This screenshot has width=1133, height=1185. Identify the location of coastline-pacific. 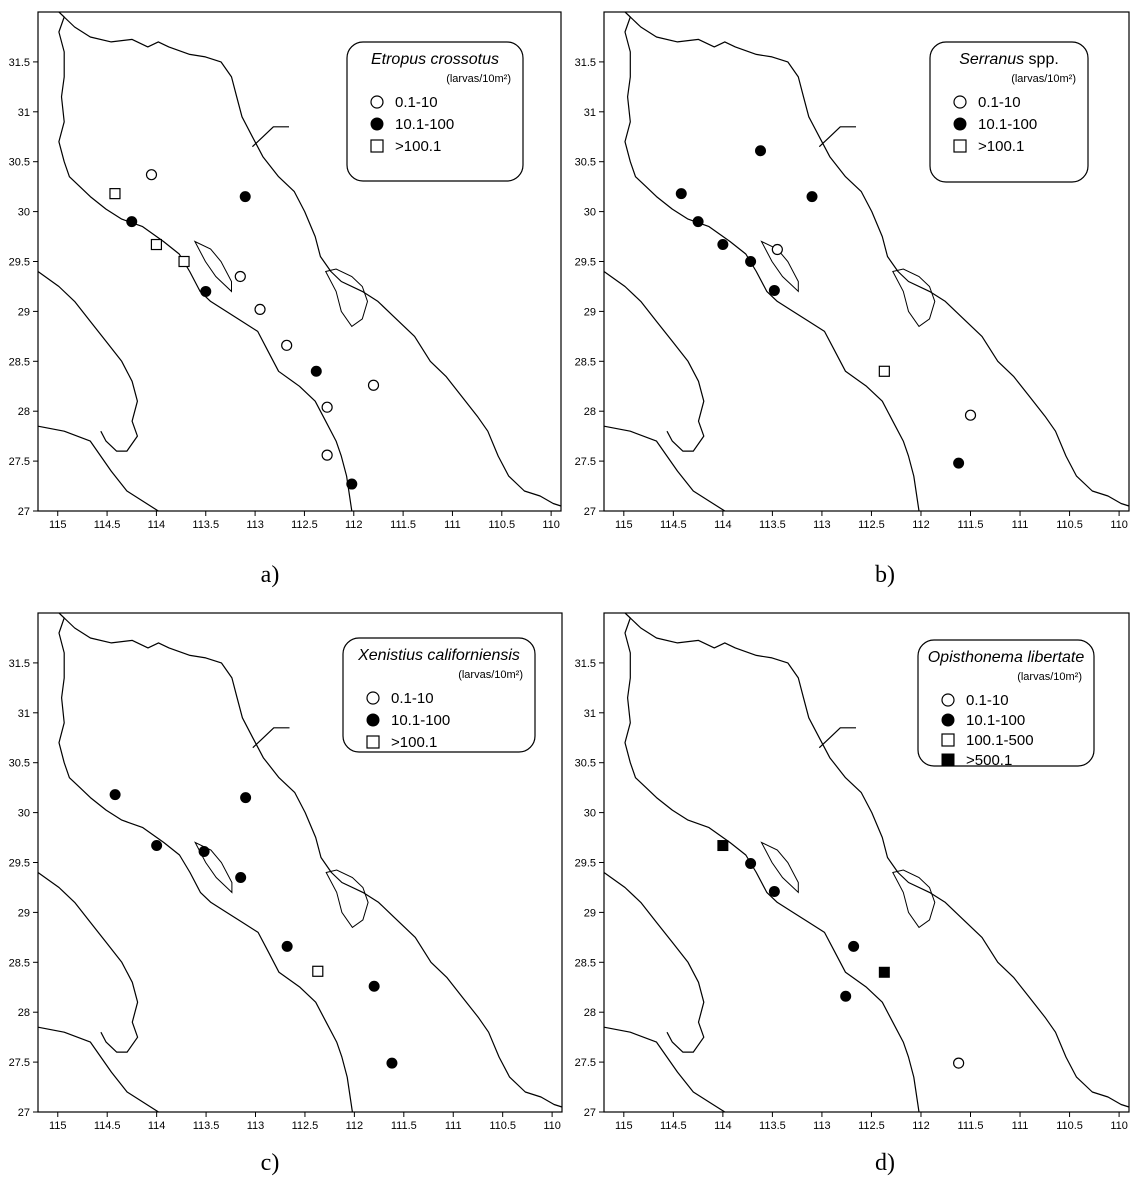
(87, 361).